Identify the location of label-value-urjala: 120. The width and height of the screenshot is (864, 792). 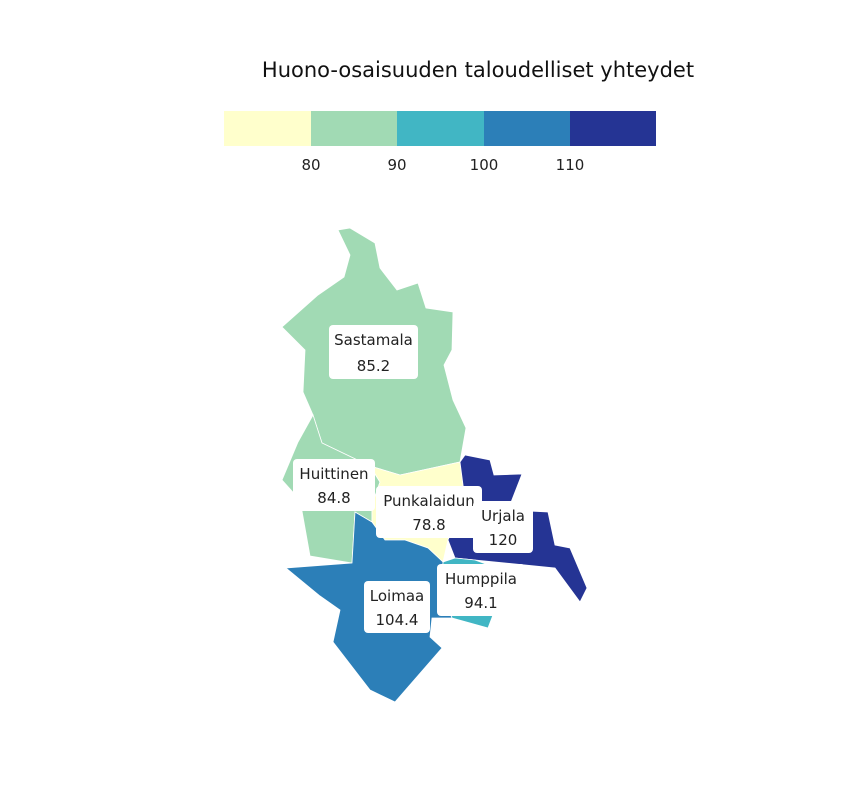
(503, 540).